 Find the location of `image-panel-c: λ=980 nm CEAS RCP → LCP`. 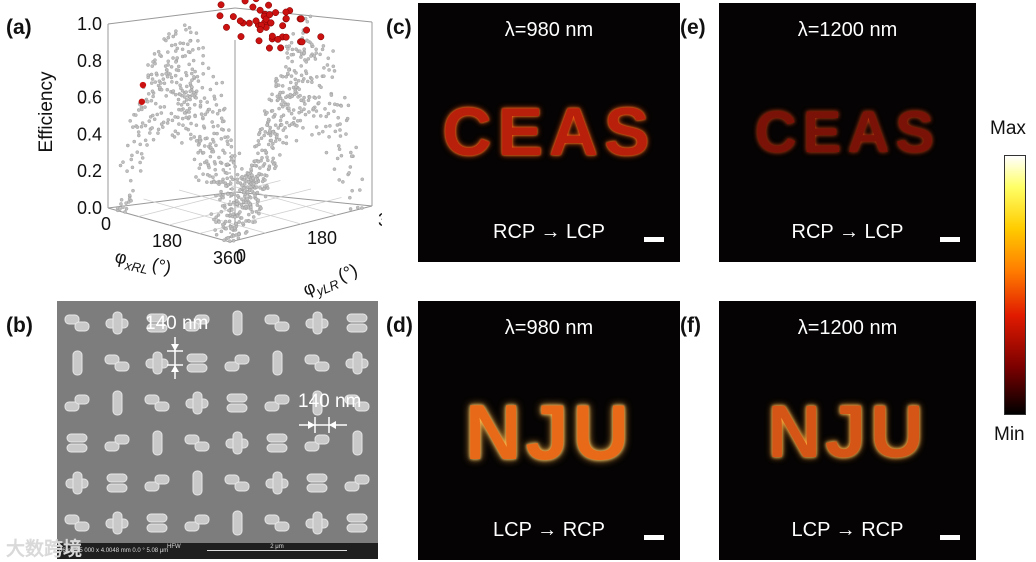

image-panel-c: λ=980 nm CEAS RCP → LCP is located at coordinates (549, 132).